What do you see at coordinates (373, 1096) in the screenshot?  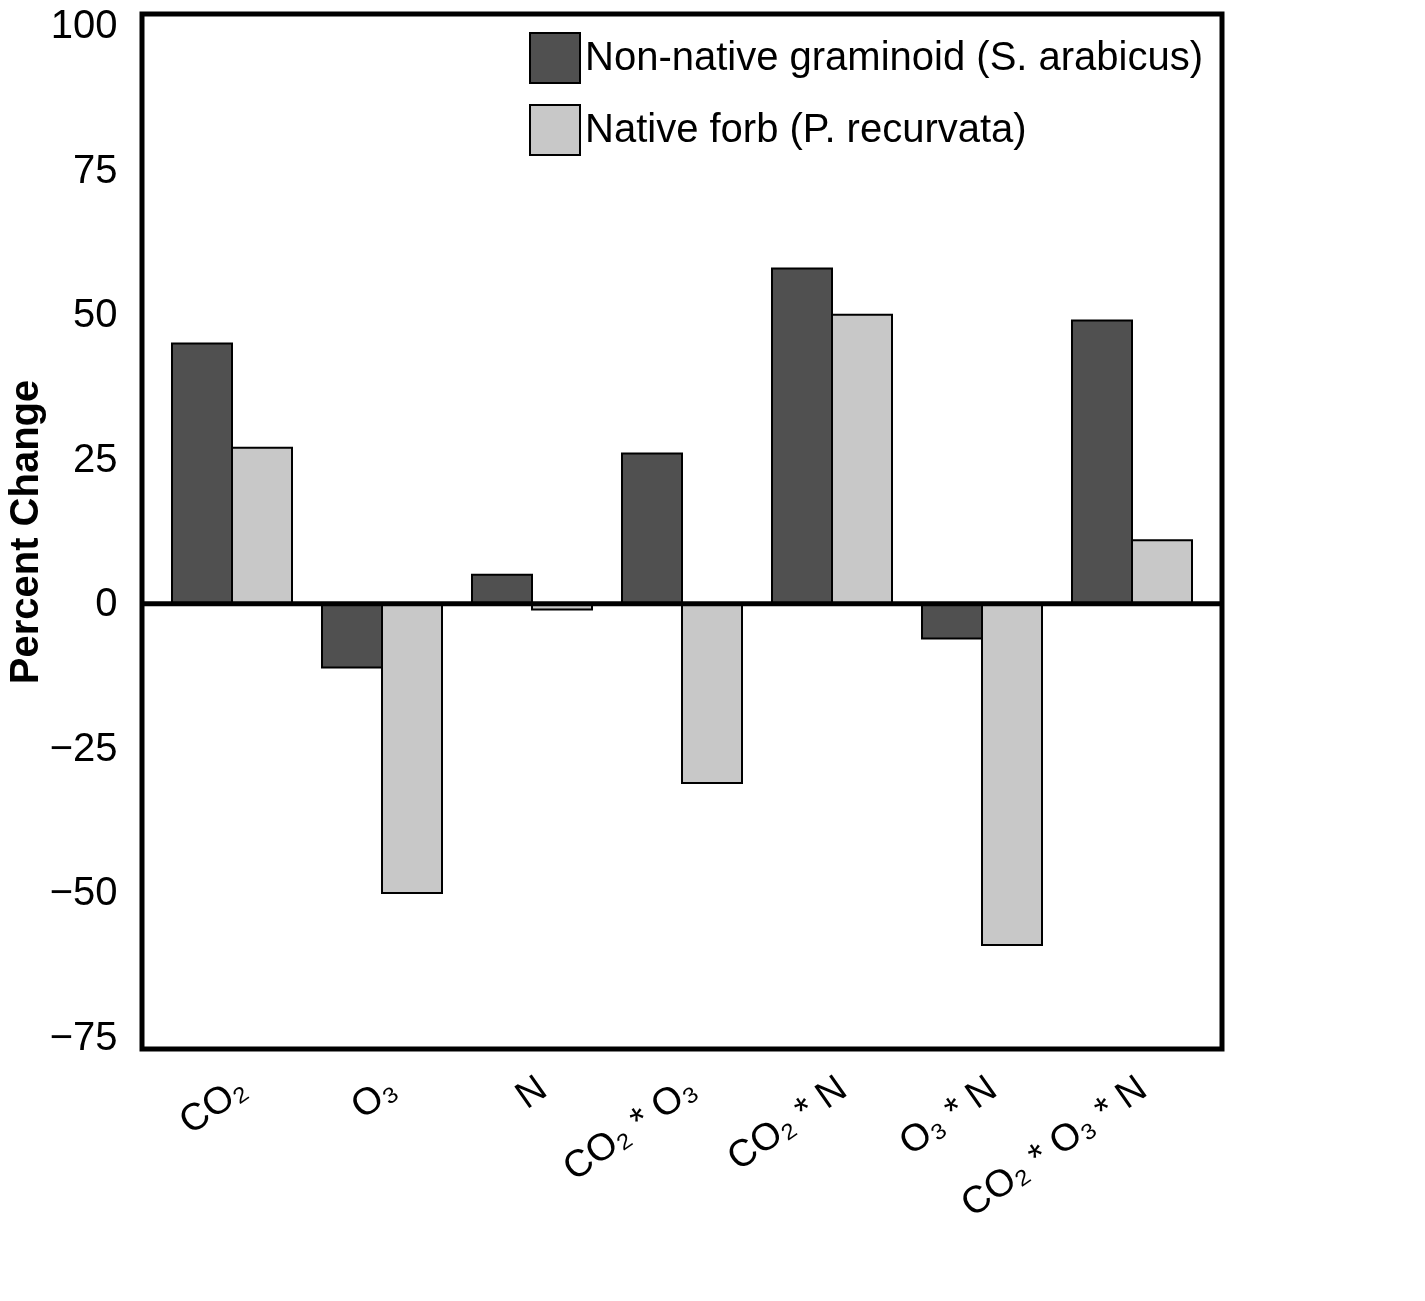 I see `x-tick-label: O₃` at bounding box center [373, 1096].